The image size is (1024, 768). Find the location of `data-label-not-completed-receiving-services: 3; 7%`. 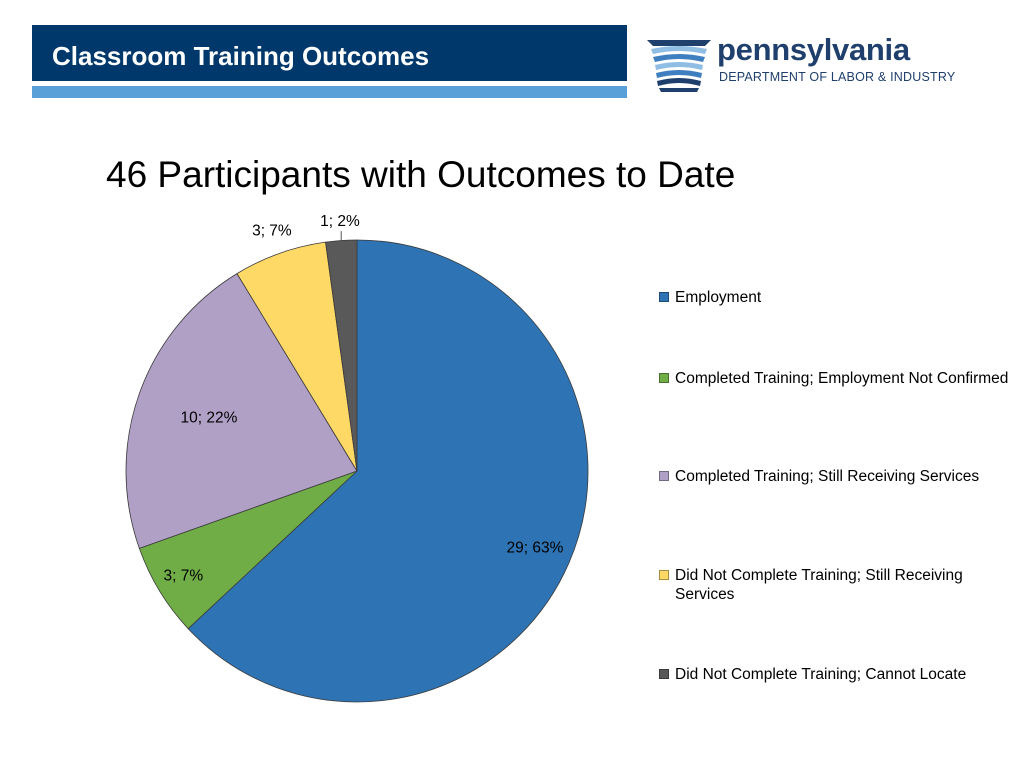

data-label-not-completed-receiving-services: 3; 7% is located at coordinates (272, 231).